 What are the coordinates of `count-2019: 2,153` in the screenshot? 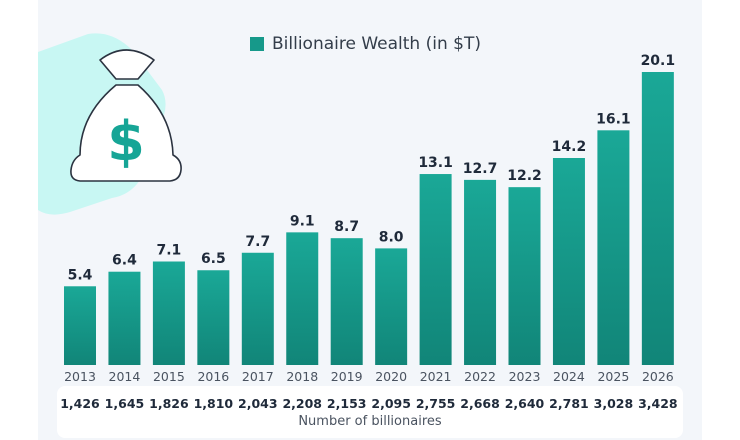 It's located at (347, 403).